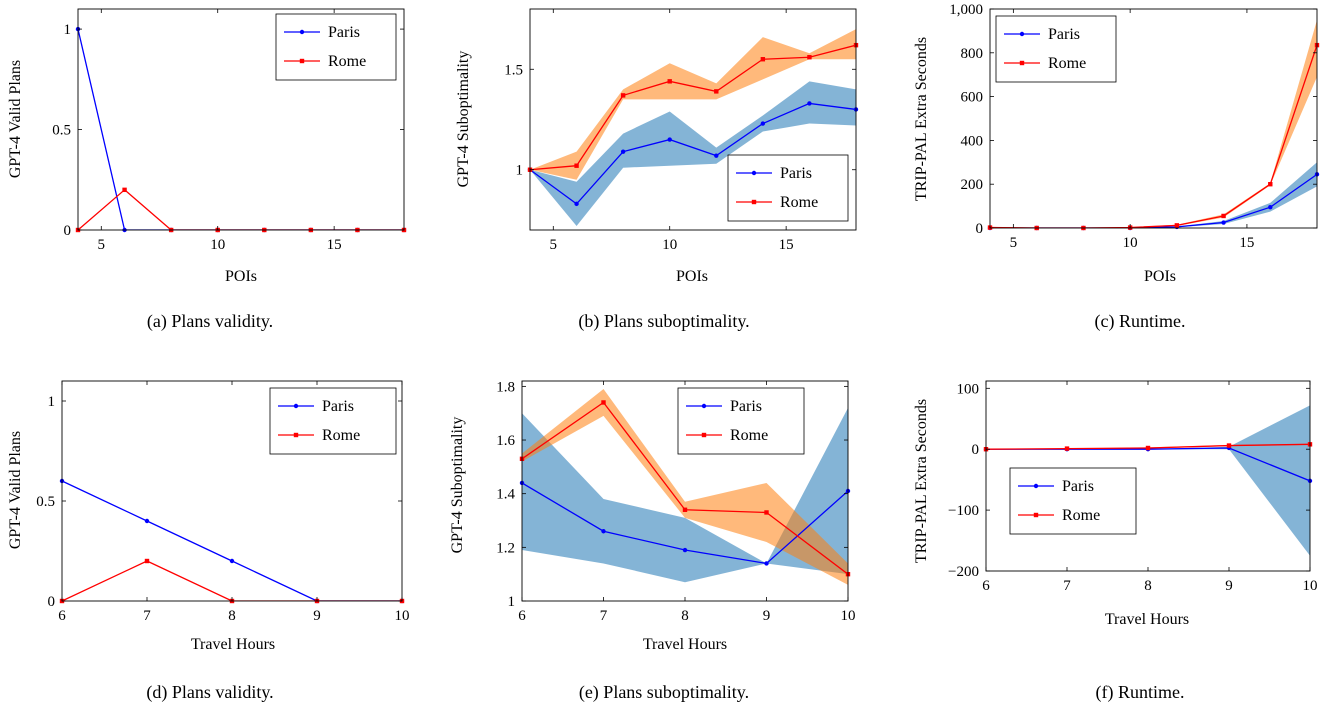 Image resolution: width=1330 pixels, height=708 pixels. Describe the element at coordinates (693, 153) in the screenshot. I see `panel-b-band-paris` at that location.